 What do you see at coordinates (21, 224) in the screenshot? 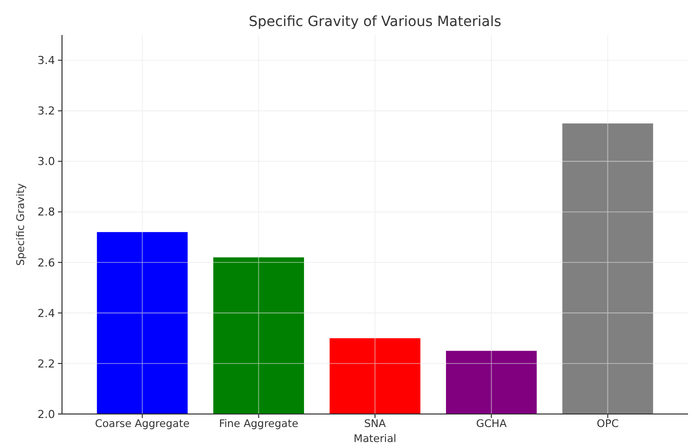
I see `y-axis-title: Specific Gravity` at bounding box center [21, 224].